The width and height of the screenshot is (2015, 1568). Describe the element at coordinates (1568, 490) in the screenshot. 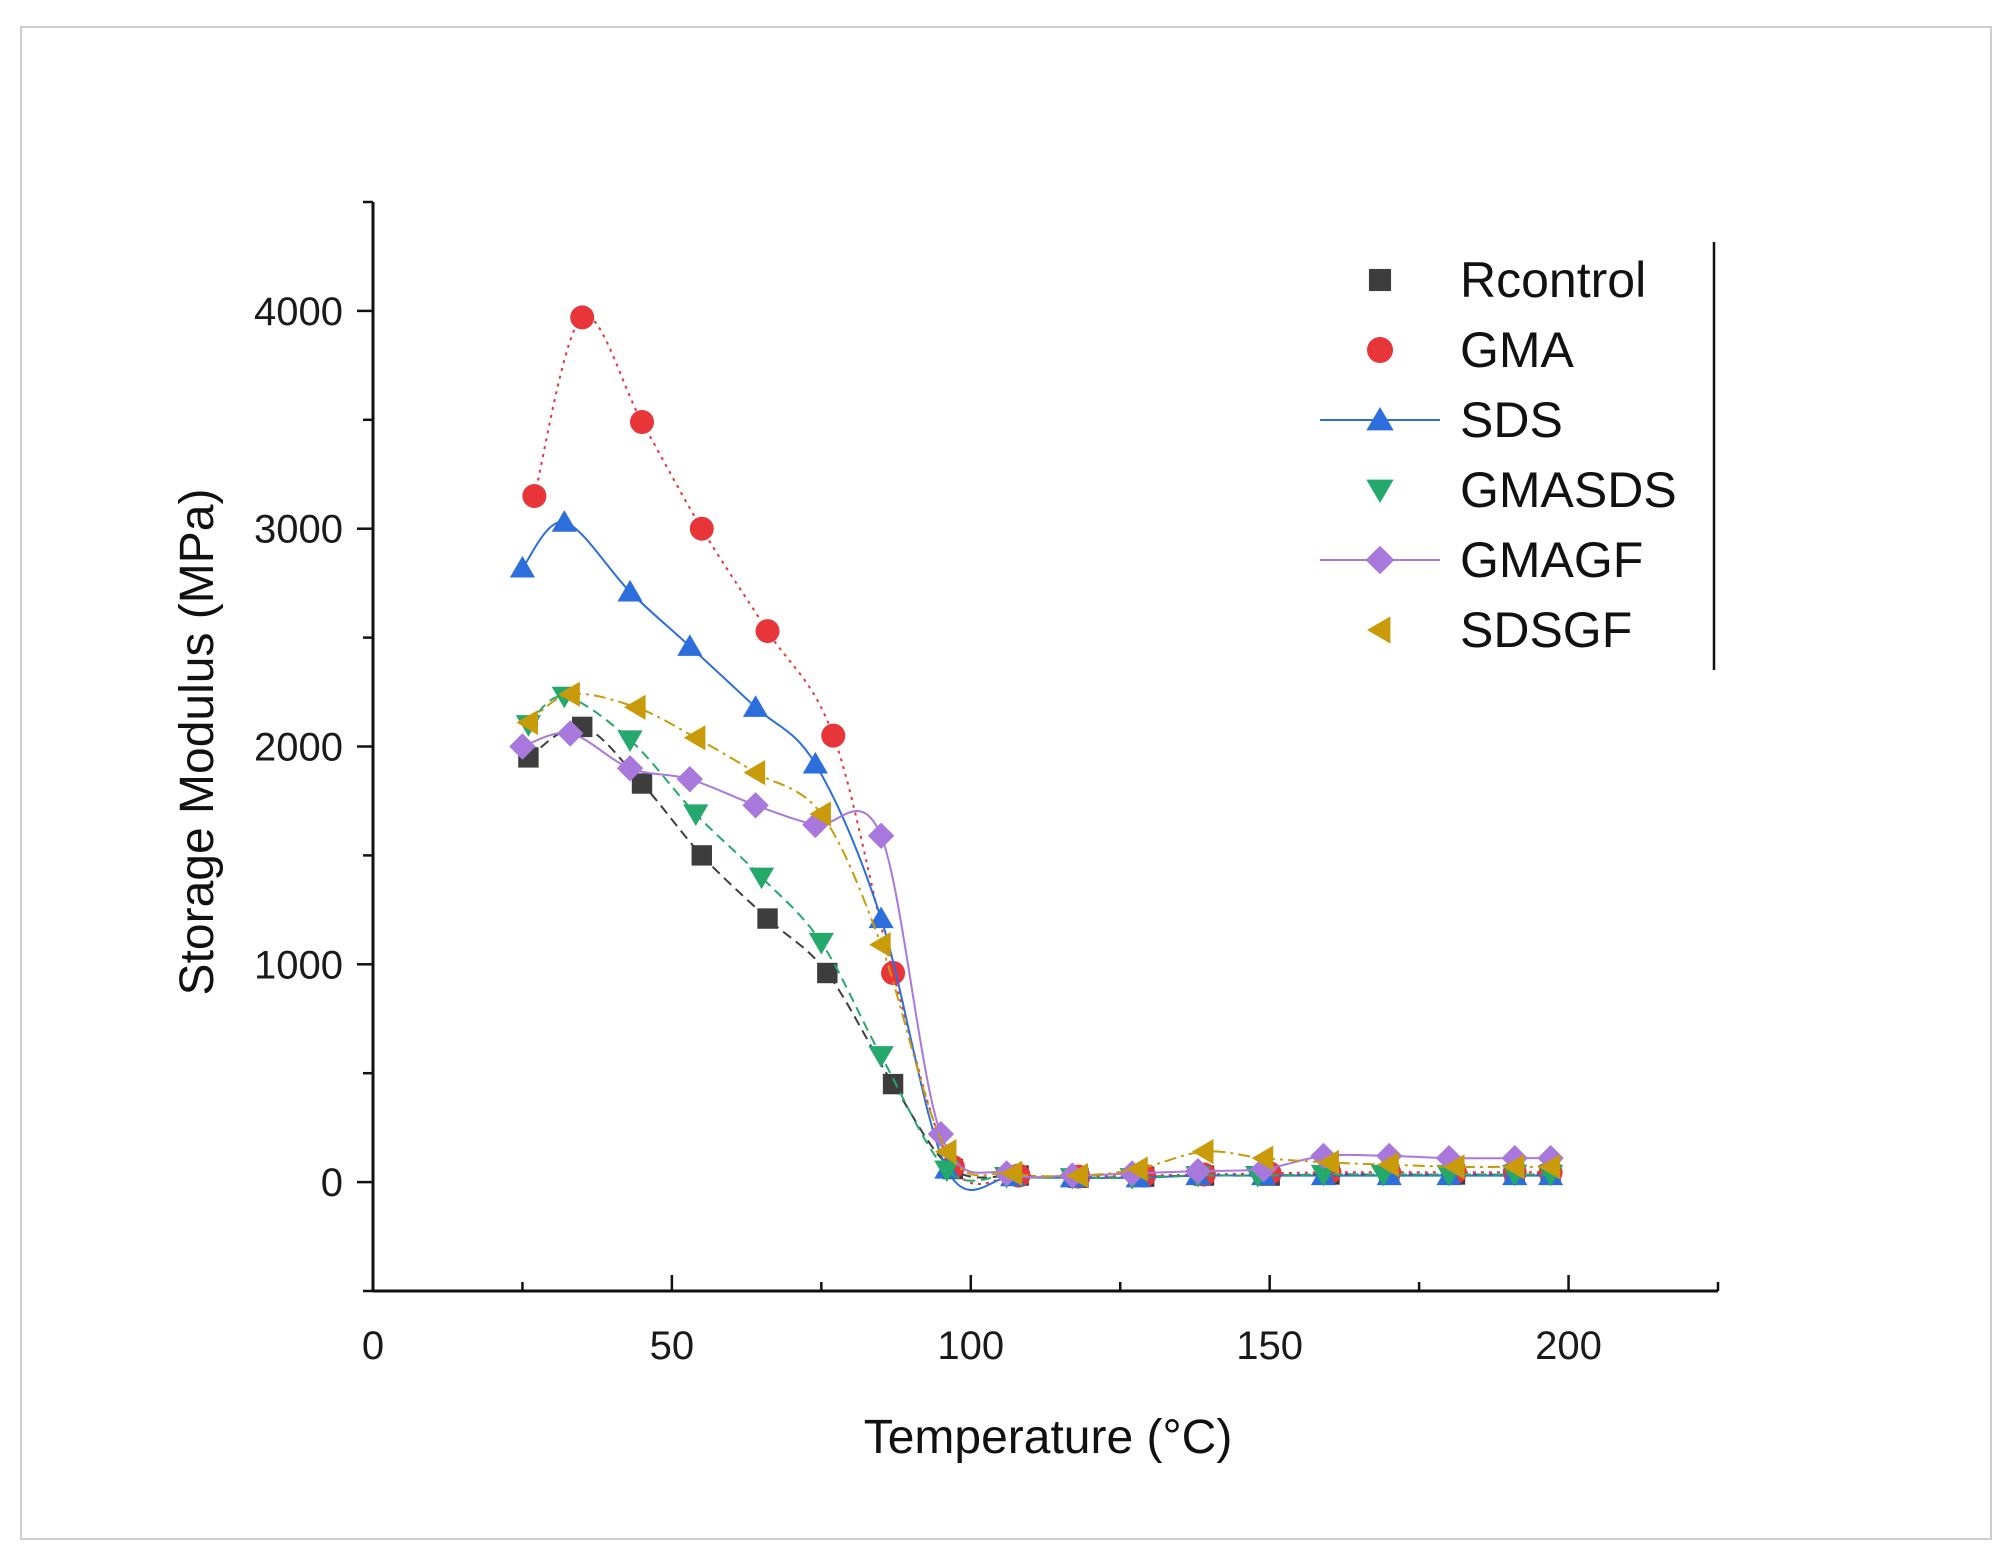

I see `legend-label-gmasds: GMASDS` at that location.